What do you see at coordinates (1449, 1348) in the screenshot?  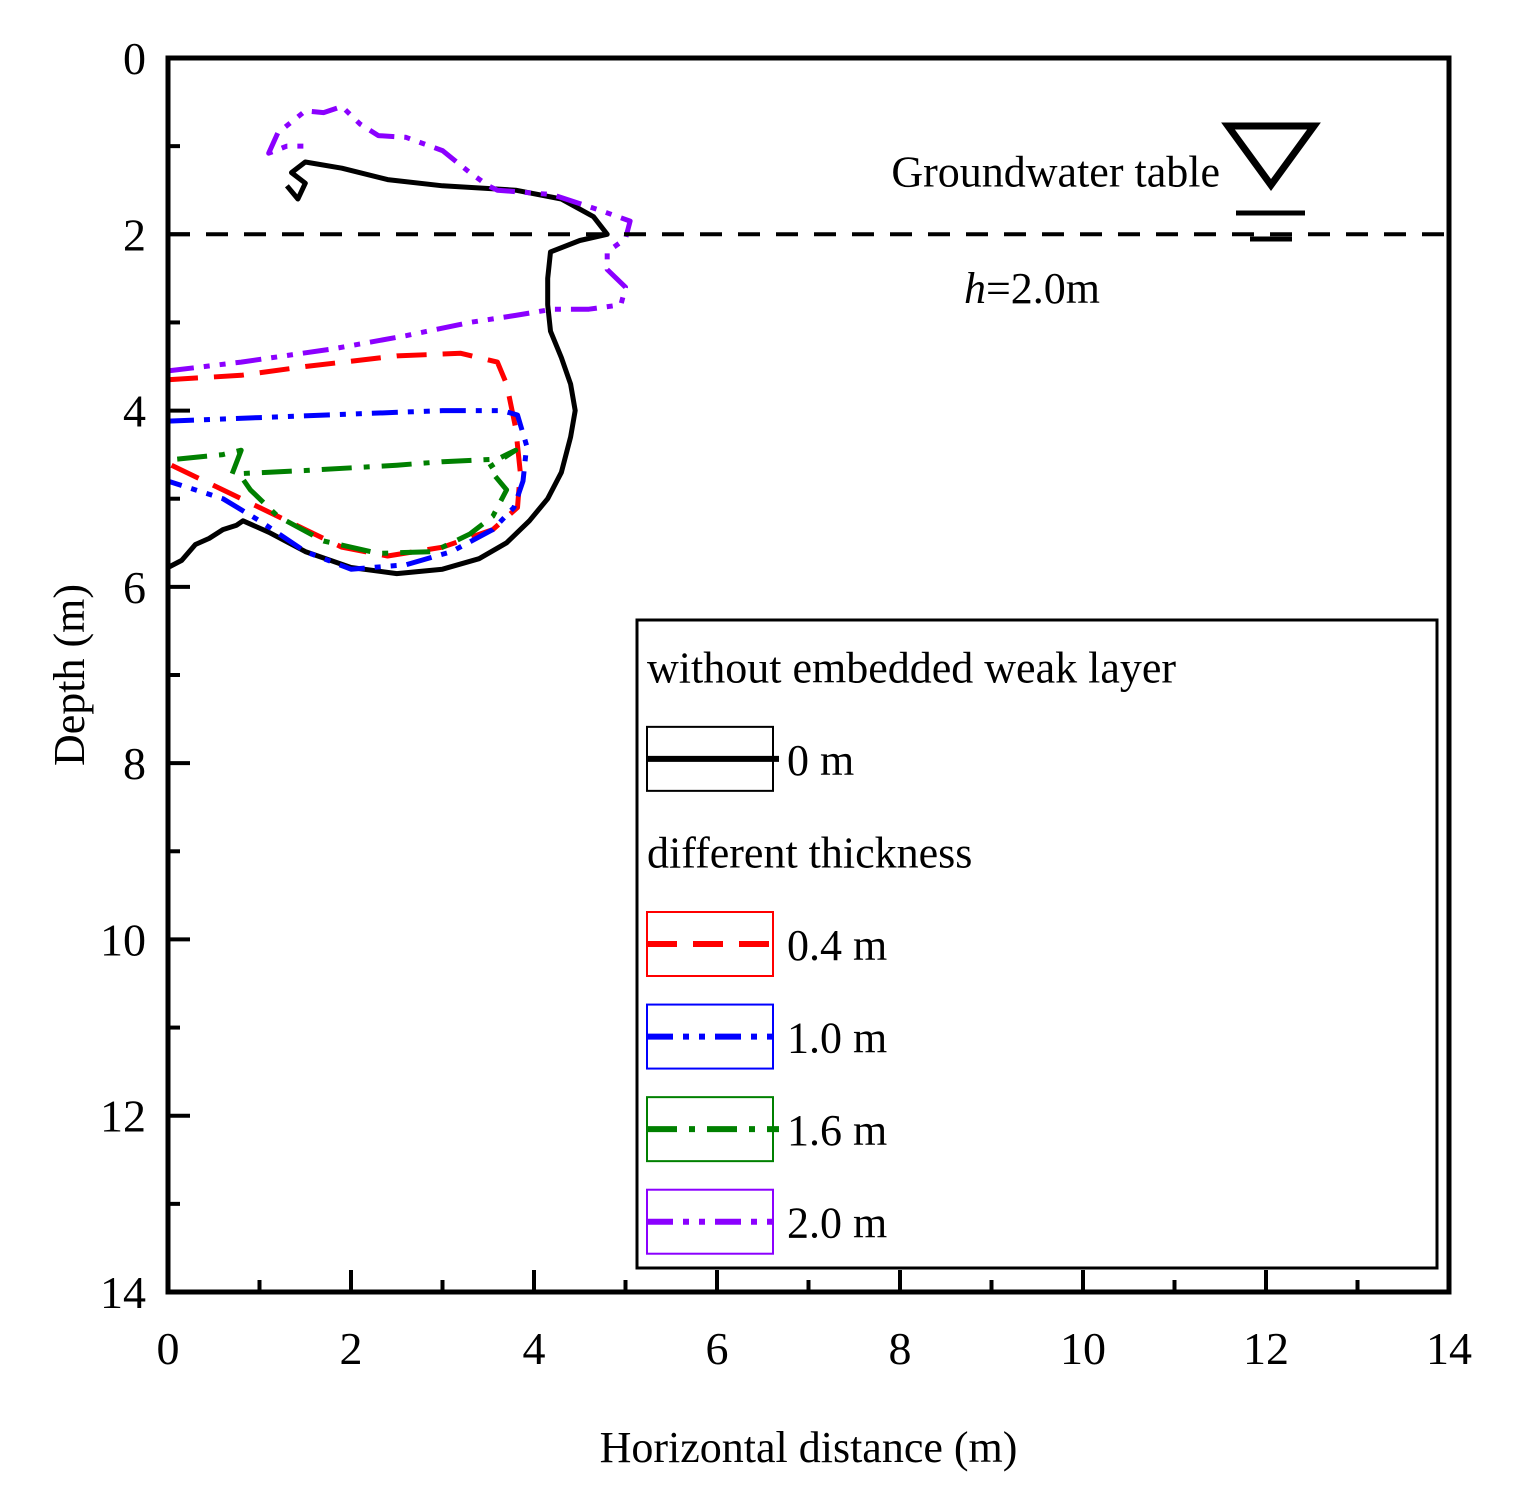 I see `x-tick-label: 14` at bounding box center [1449, 1348].